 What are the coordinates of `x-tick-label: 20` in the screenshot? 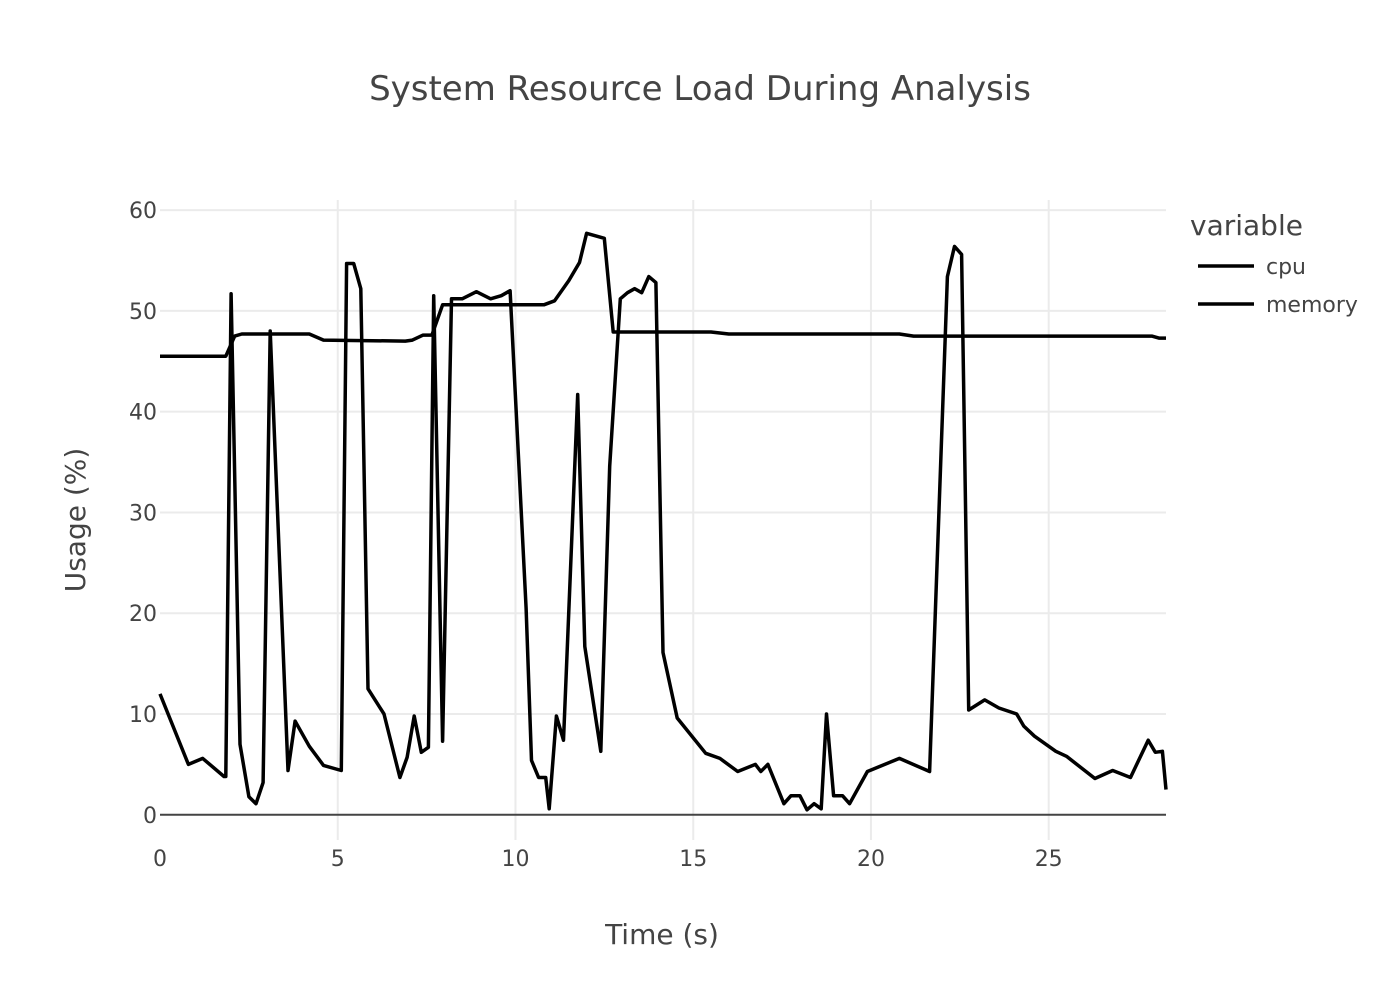 It's located at (871, 859).